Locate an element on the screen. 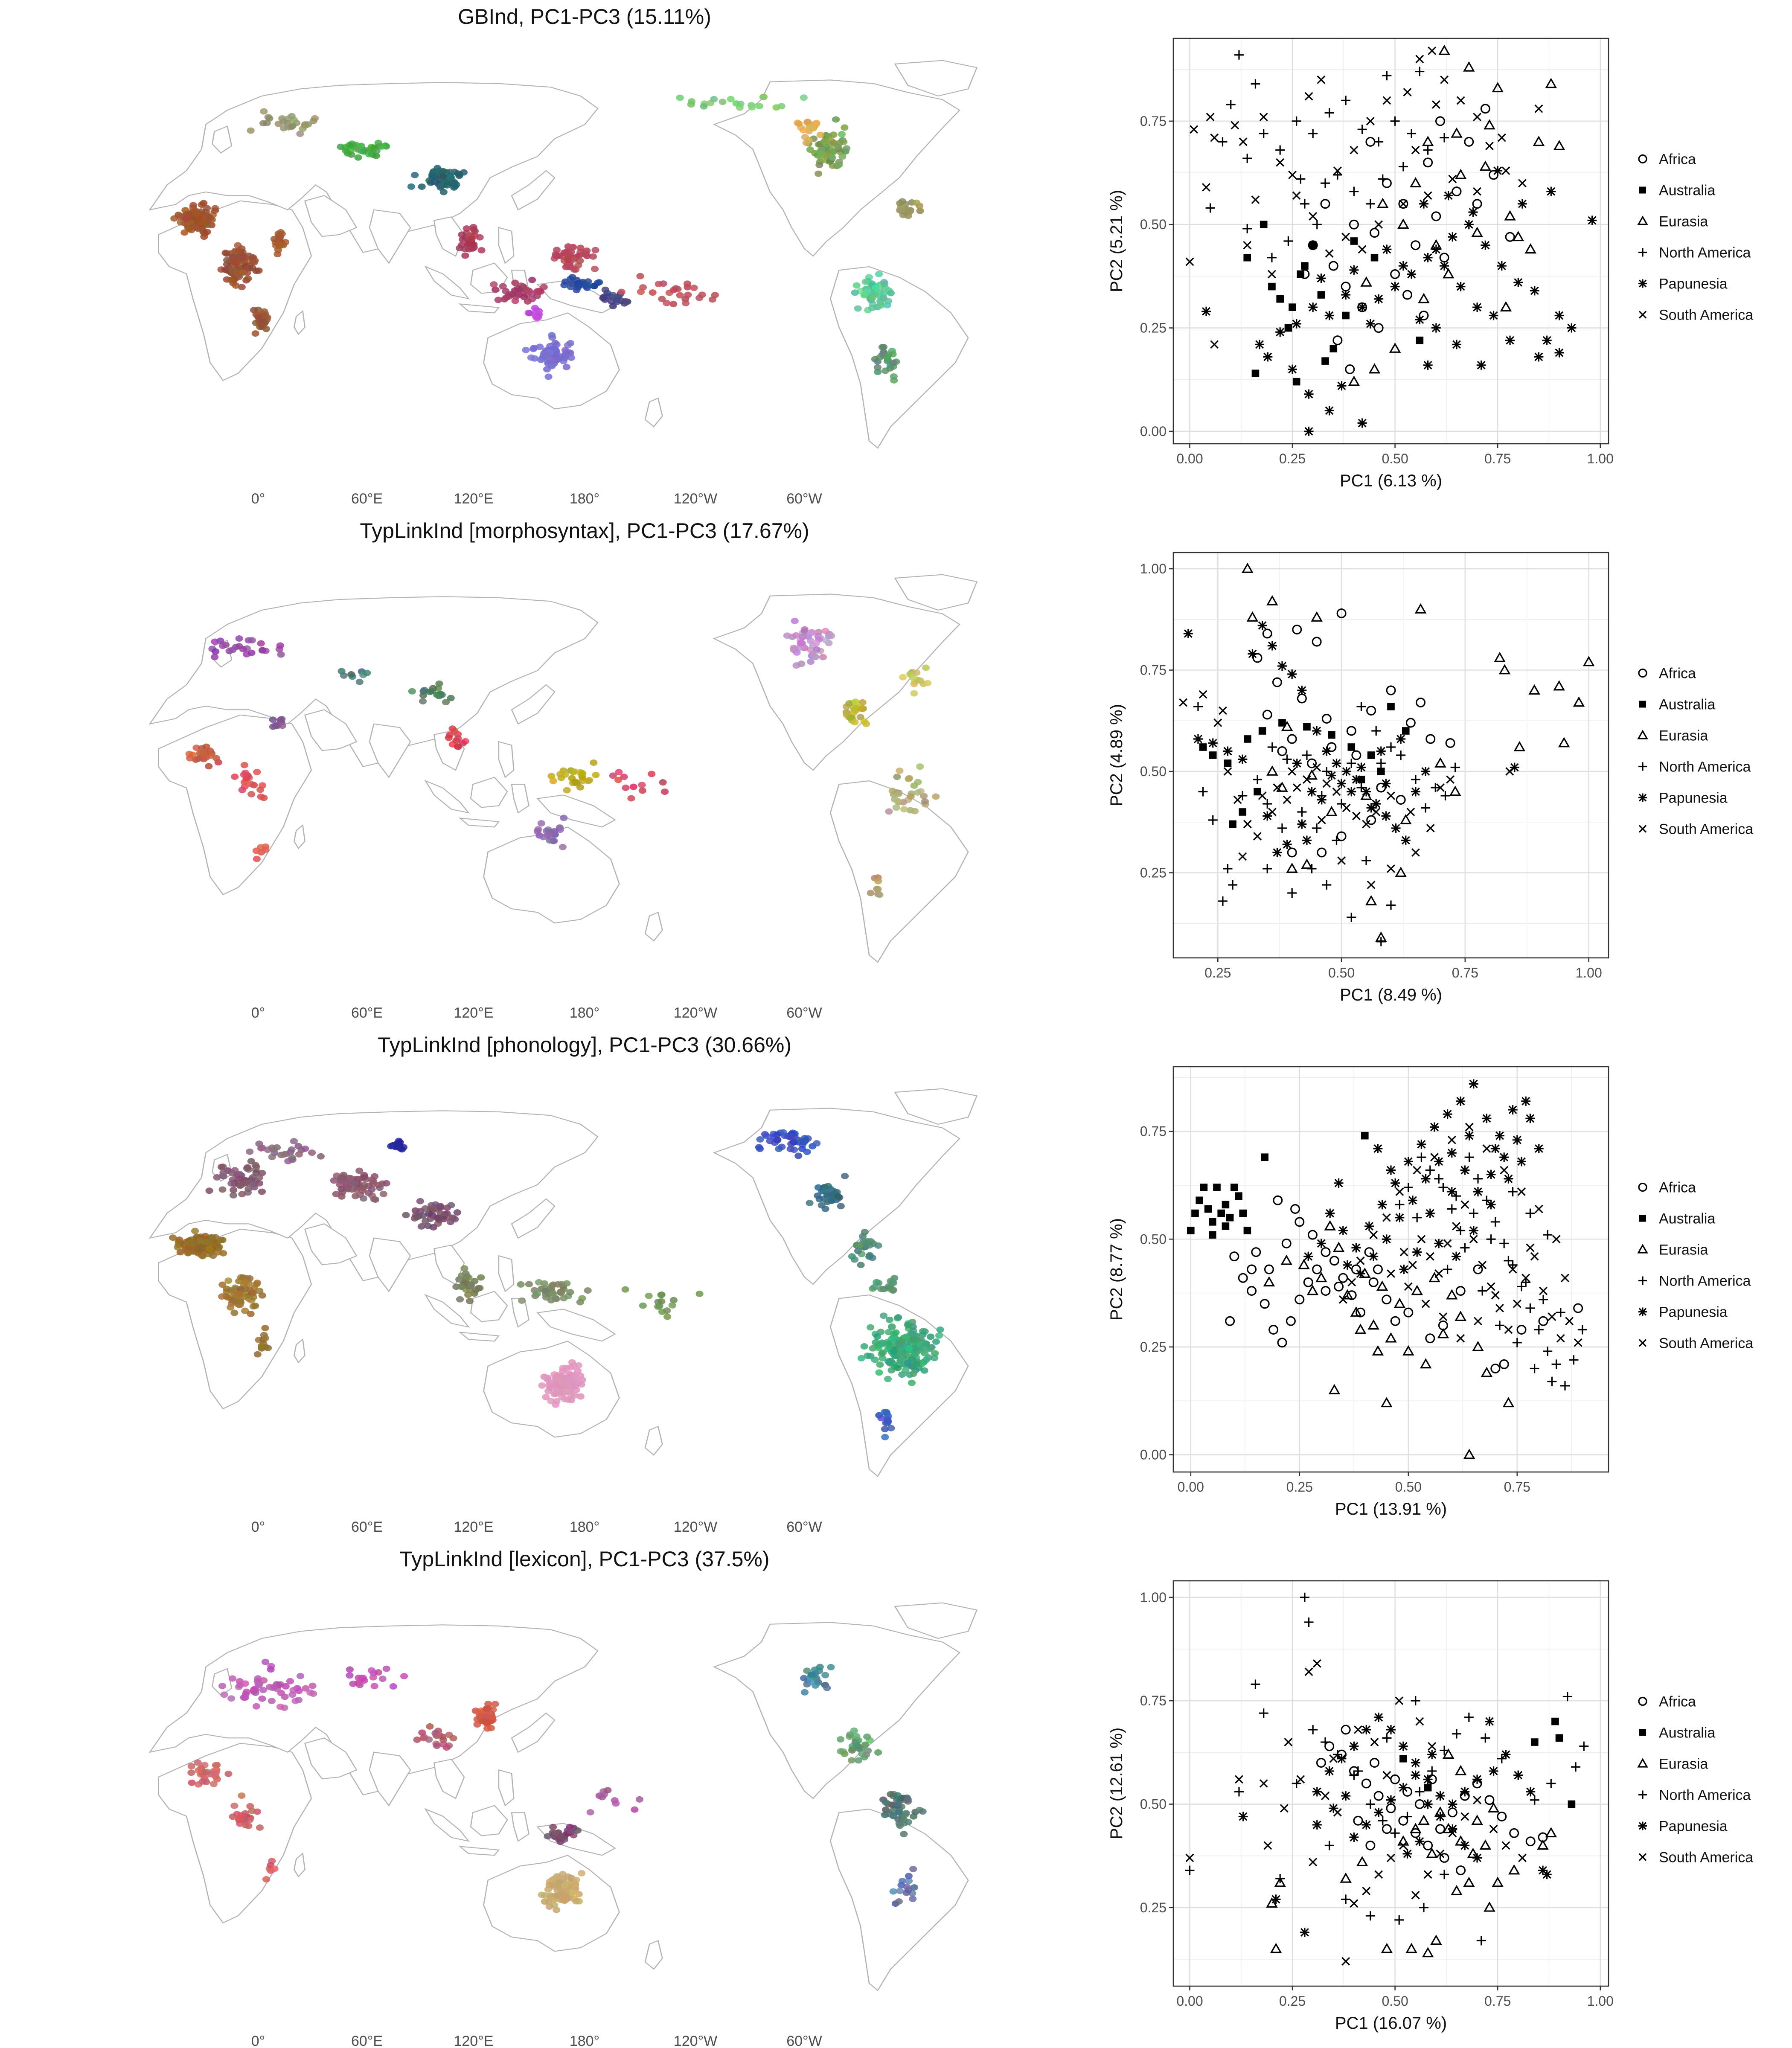 The image size is (1792, 2048). legend-label: North America is located at coordinates (1705, 1281).